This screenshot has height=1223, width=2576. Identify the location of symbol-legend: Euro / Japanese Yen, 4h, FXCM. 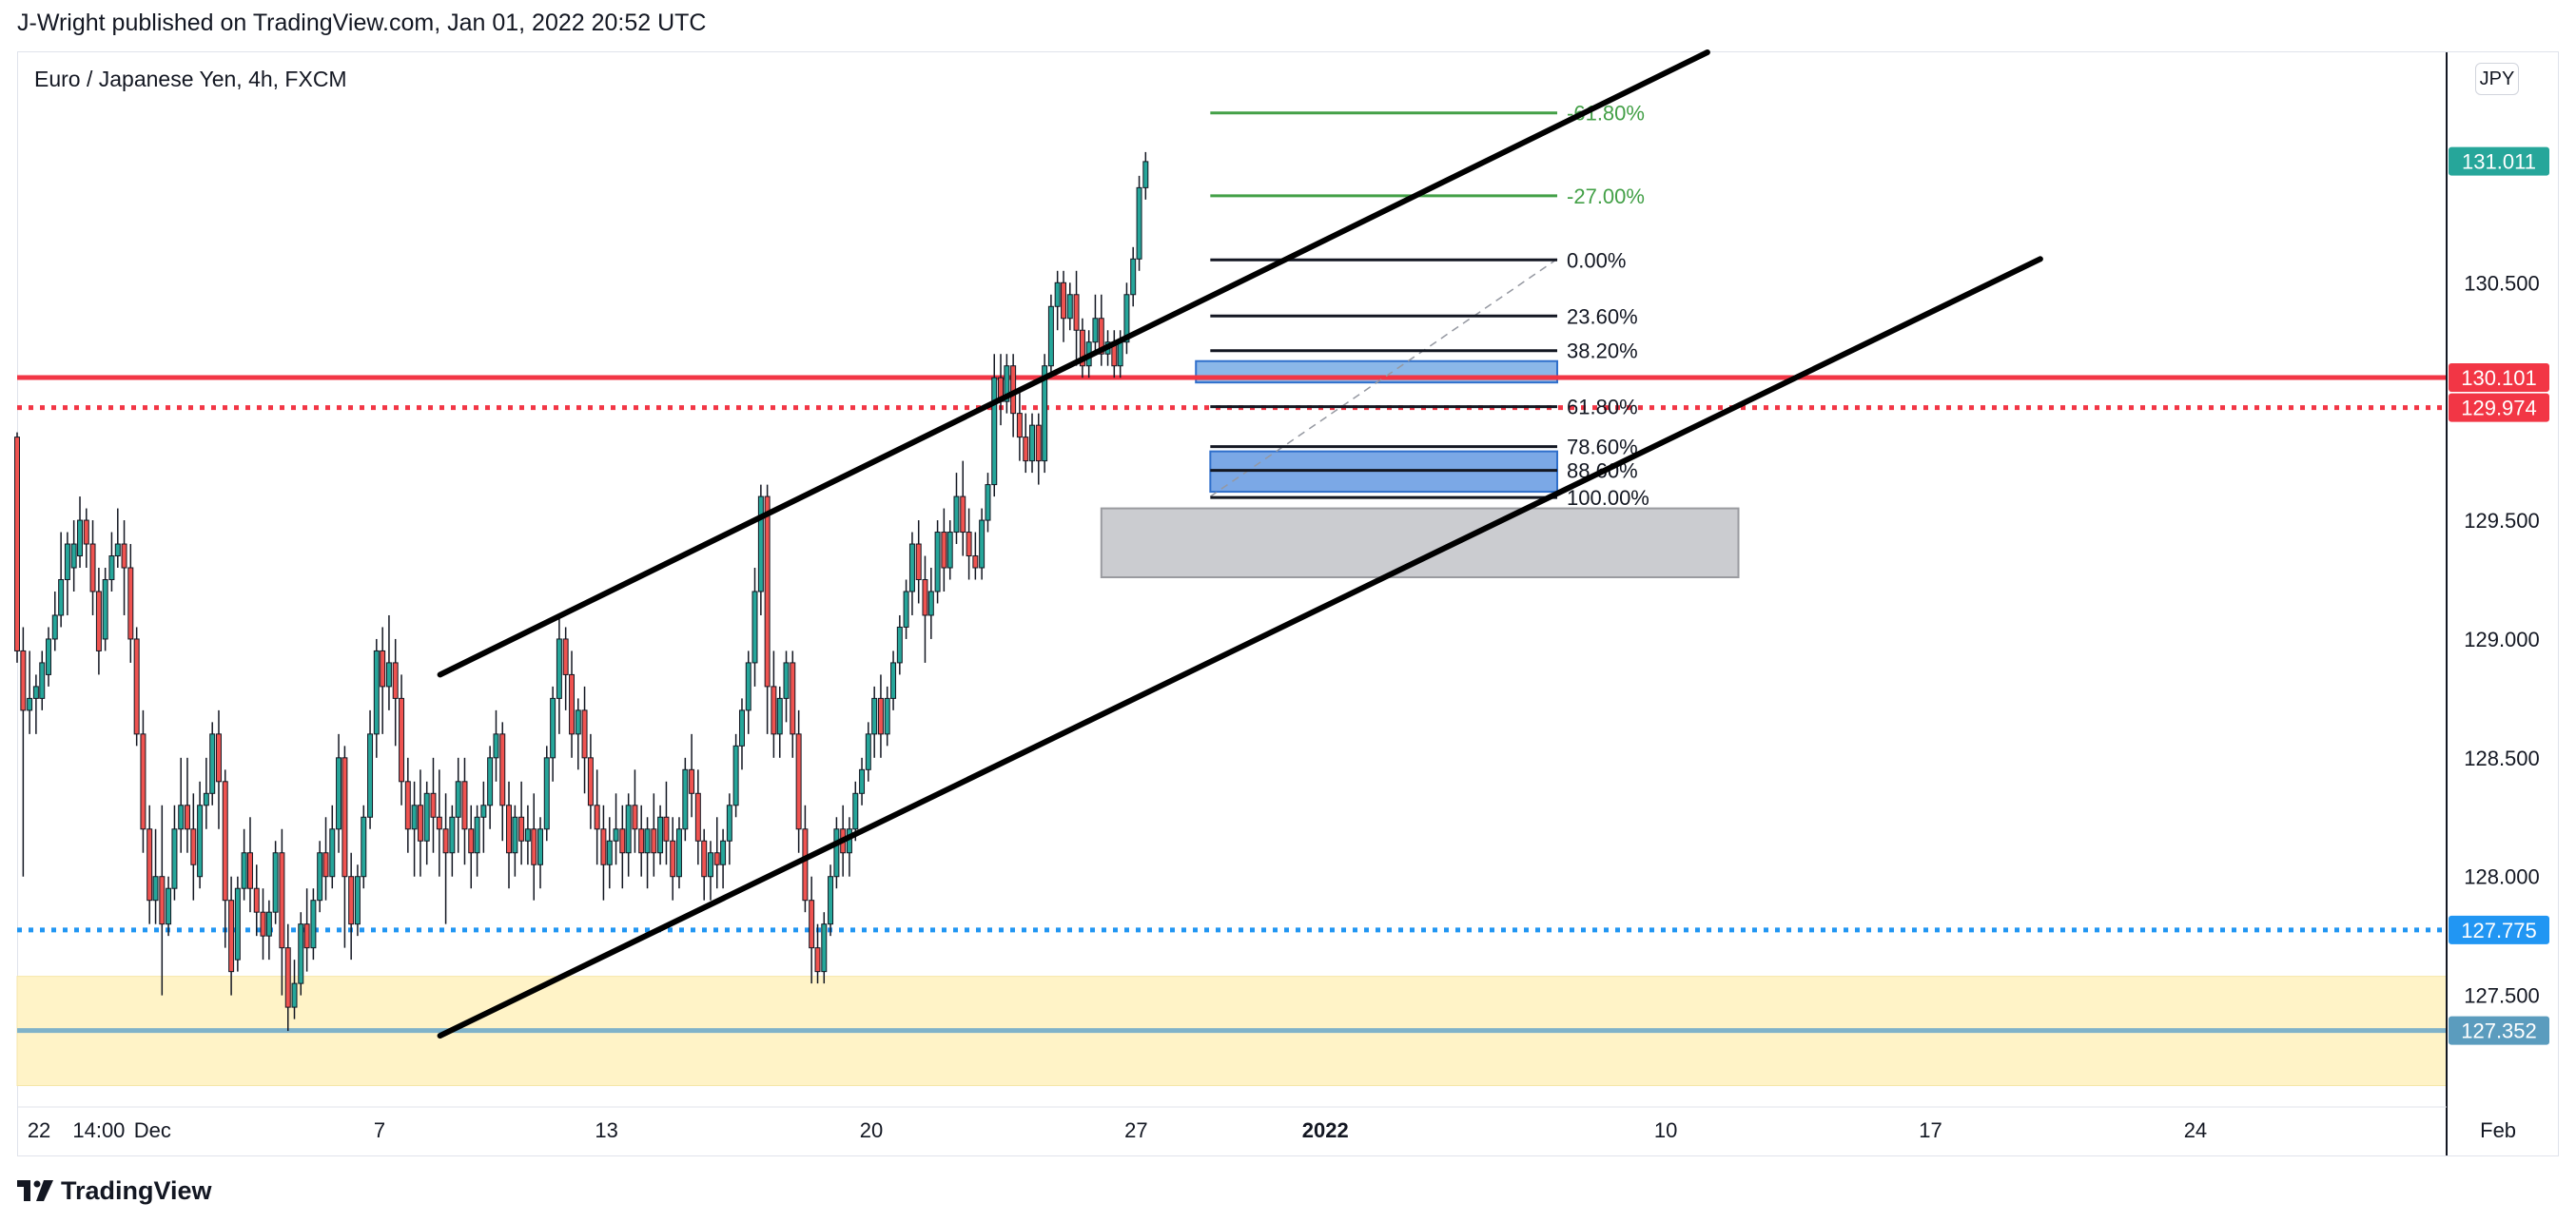
(191, 79).